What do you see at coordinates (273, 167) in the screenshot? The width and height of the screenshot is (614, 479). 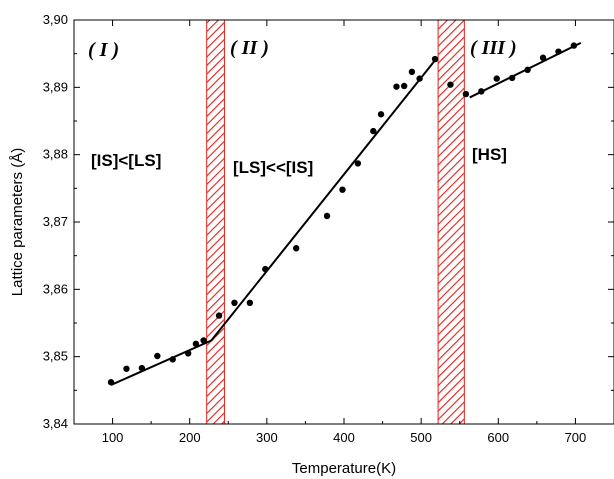 I see `phase-label-ls-is: [LS]<<[IS]` at bounding box center [273, 167].